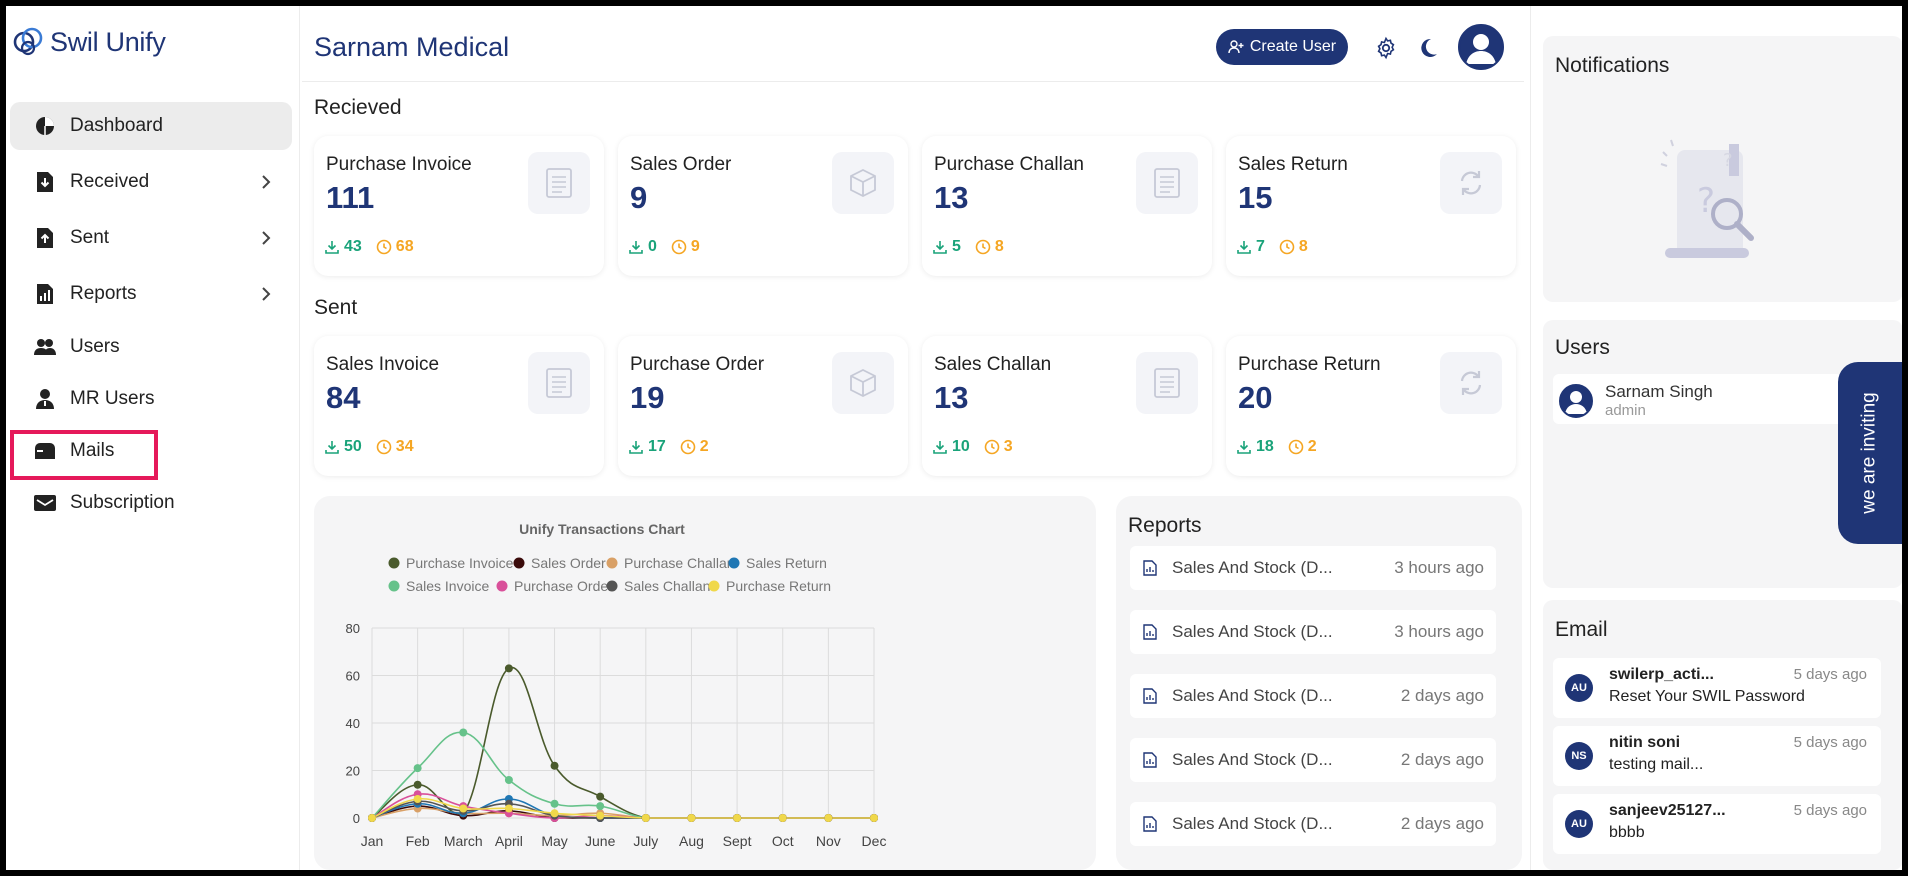 Image resolution: width=1908 pixels, height=876 pixels. Describe the element at coordinates (1067, 206) in the screenshot. I see `stat-card-purchase-challan: Purchase Challan 13 5 8` at that location.